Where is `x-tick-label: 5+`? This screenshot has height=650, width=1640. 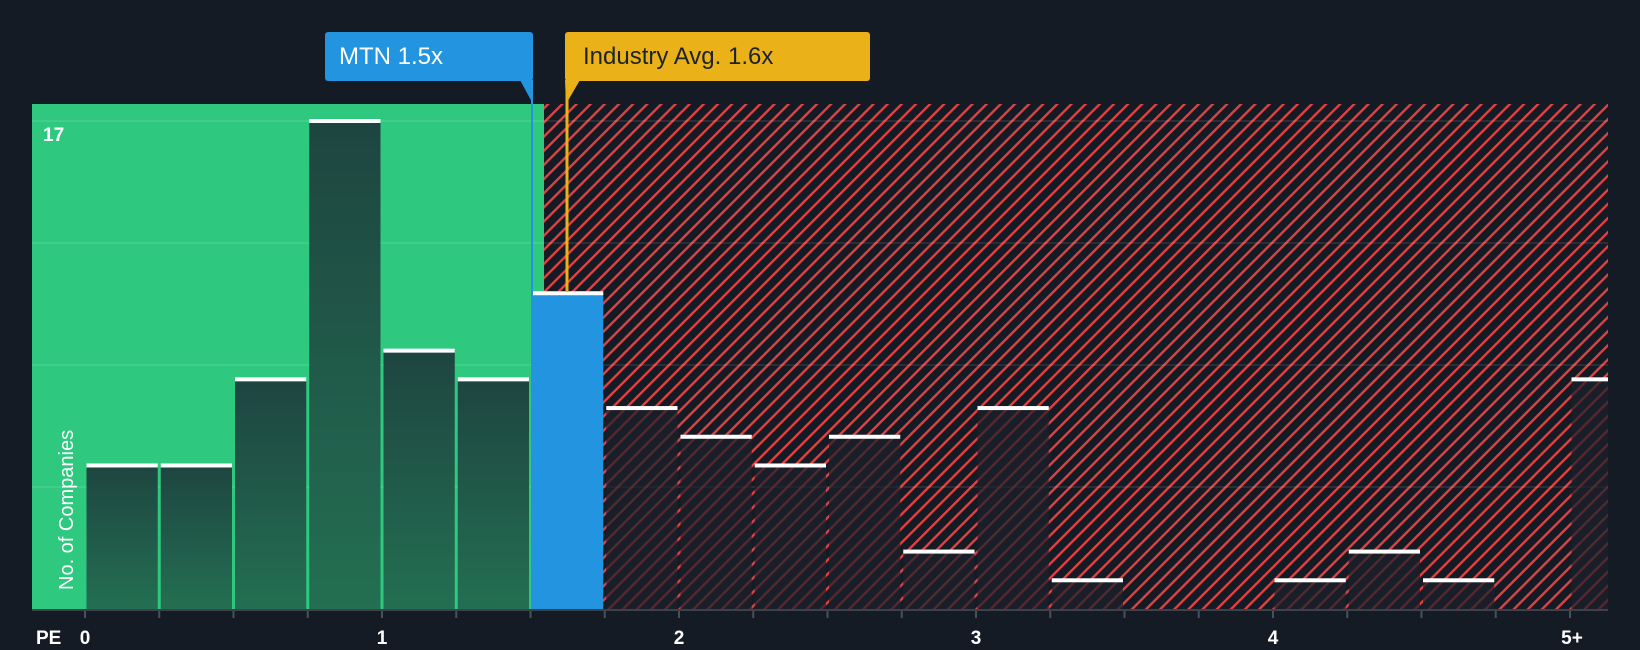
x-tick-label: 5+ is located at coordinates (1572, 638).